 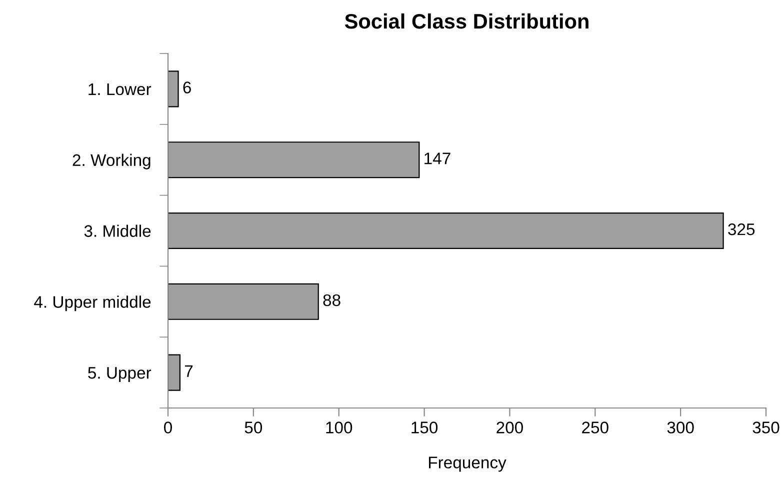 What do you see at coordinates (120, 90) in the screenshot?
I see `y-tick-label: 1. Lower` at bounding box center [120, 90].